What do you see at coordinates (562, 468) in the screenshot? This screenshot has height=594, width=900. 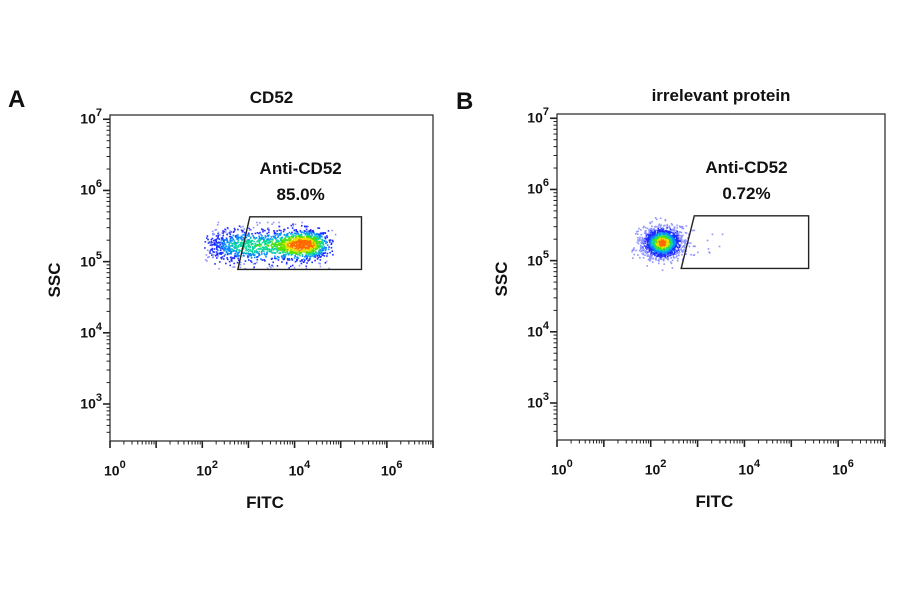 I see `x-tick-label: 100` at bounding box center [562, 468].